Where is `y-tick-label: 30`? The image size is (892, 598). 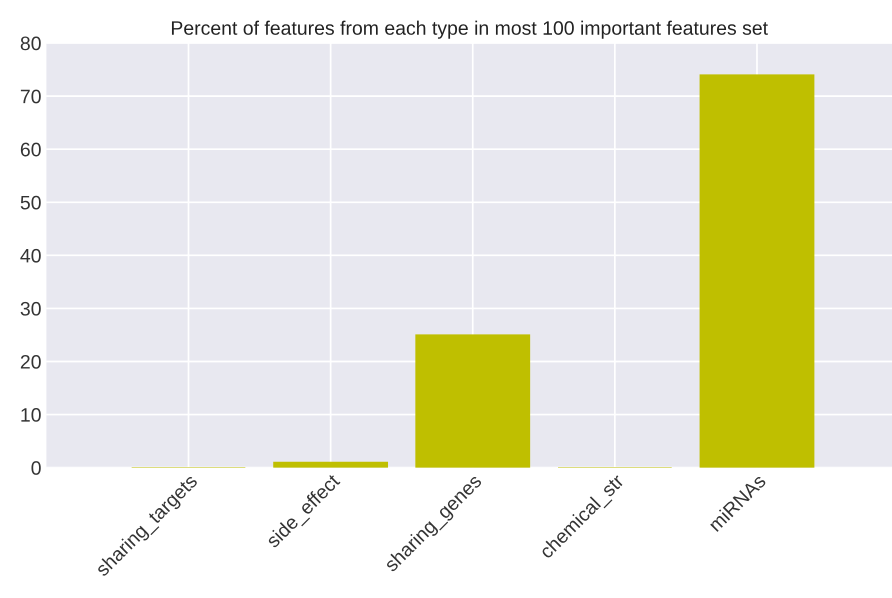
y-tick-label: 30 is located at coordinates (30, 309).